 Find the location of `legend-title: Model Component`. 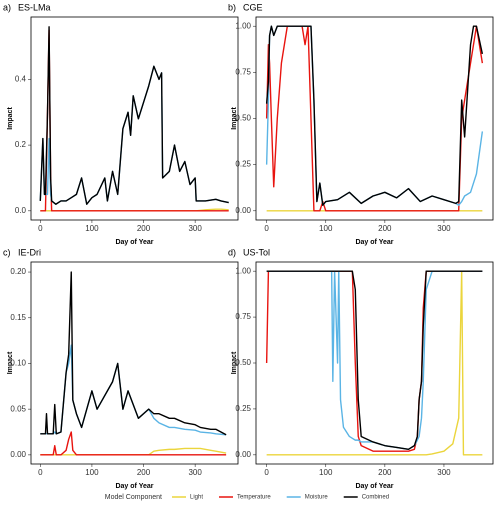

legend-title: Model Component is located at coordinates (133, 497).